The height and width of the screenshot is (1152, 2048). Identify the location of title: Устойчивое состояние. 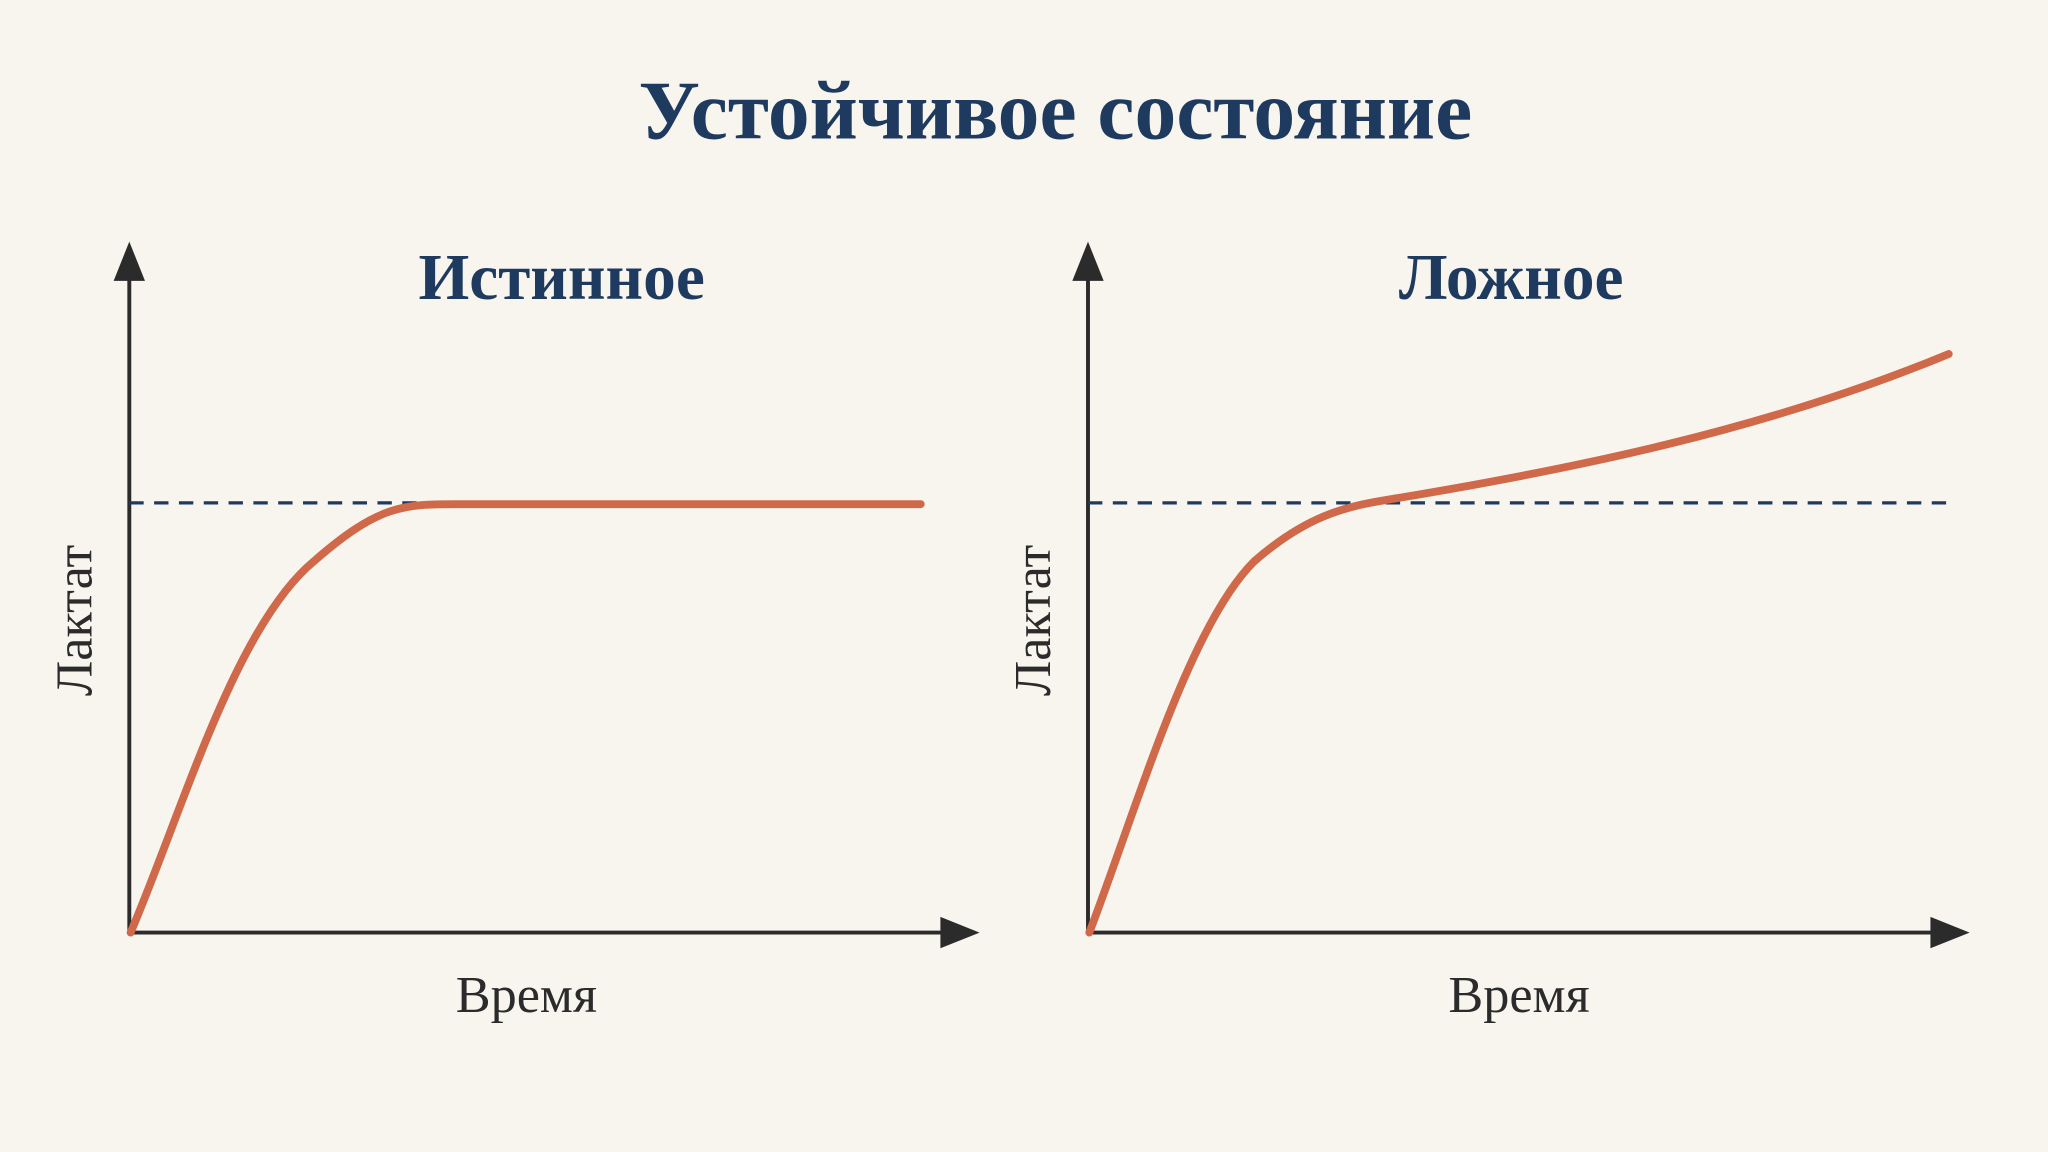
(1055, 111).